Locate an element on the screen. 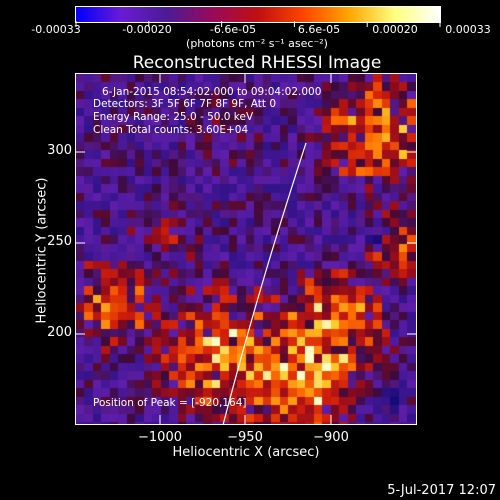 The image size is (500, 500). colorbar-tick-label: 6.6e-05 is located at coordinates (319, 29).